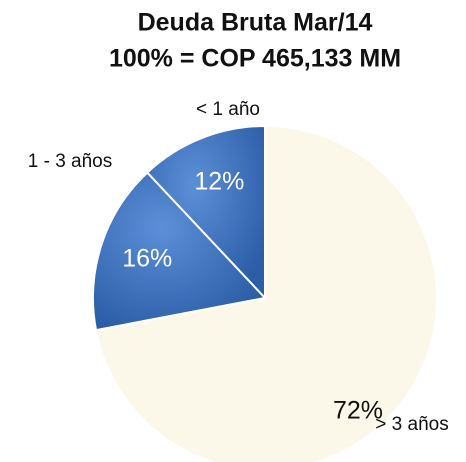  What do you see at coordinates (358, 411) in the screenshot?
I see `value-label: 72%` at bounding box center [358, 411].